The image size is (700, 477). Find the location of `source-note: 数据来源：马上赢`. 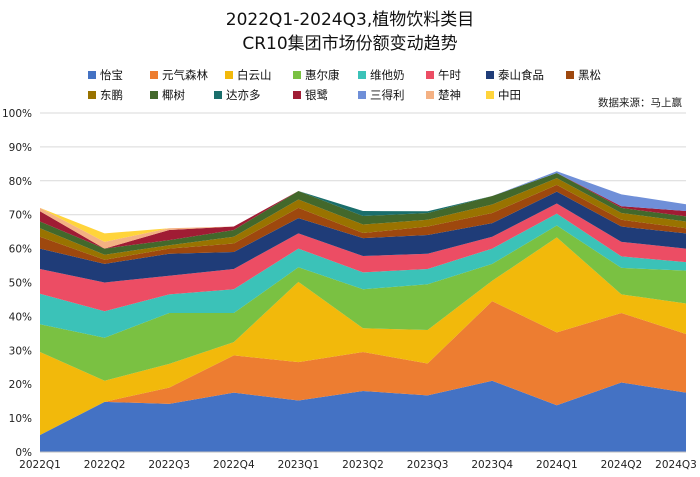

source-note: 数据来源：马上赢 is located at coordinates (640, 103).